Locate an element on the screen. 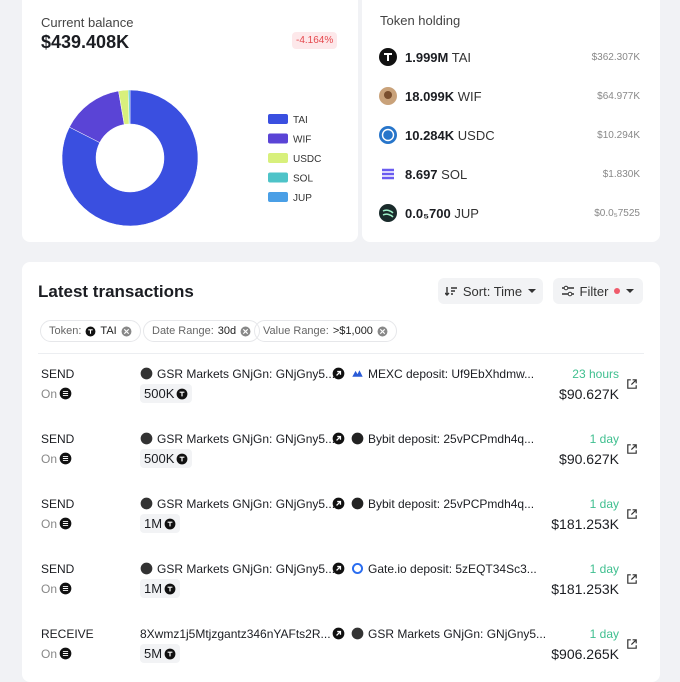 This screenshot has height=682, width=680. chip-value: 30d is located at coordinates (227, 331).